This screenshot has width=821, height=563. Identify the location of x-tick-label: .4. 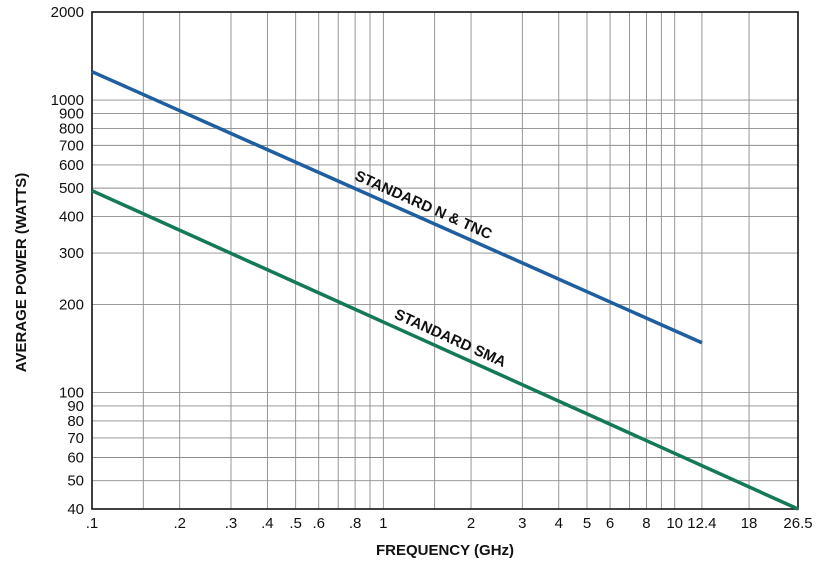
(267, 523).